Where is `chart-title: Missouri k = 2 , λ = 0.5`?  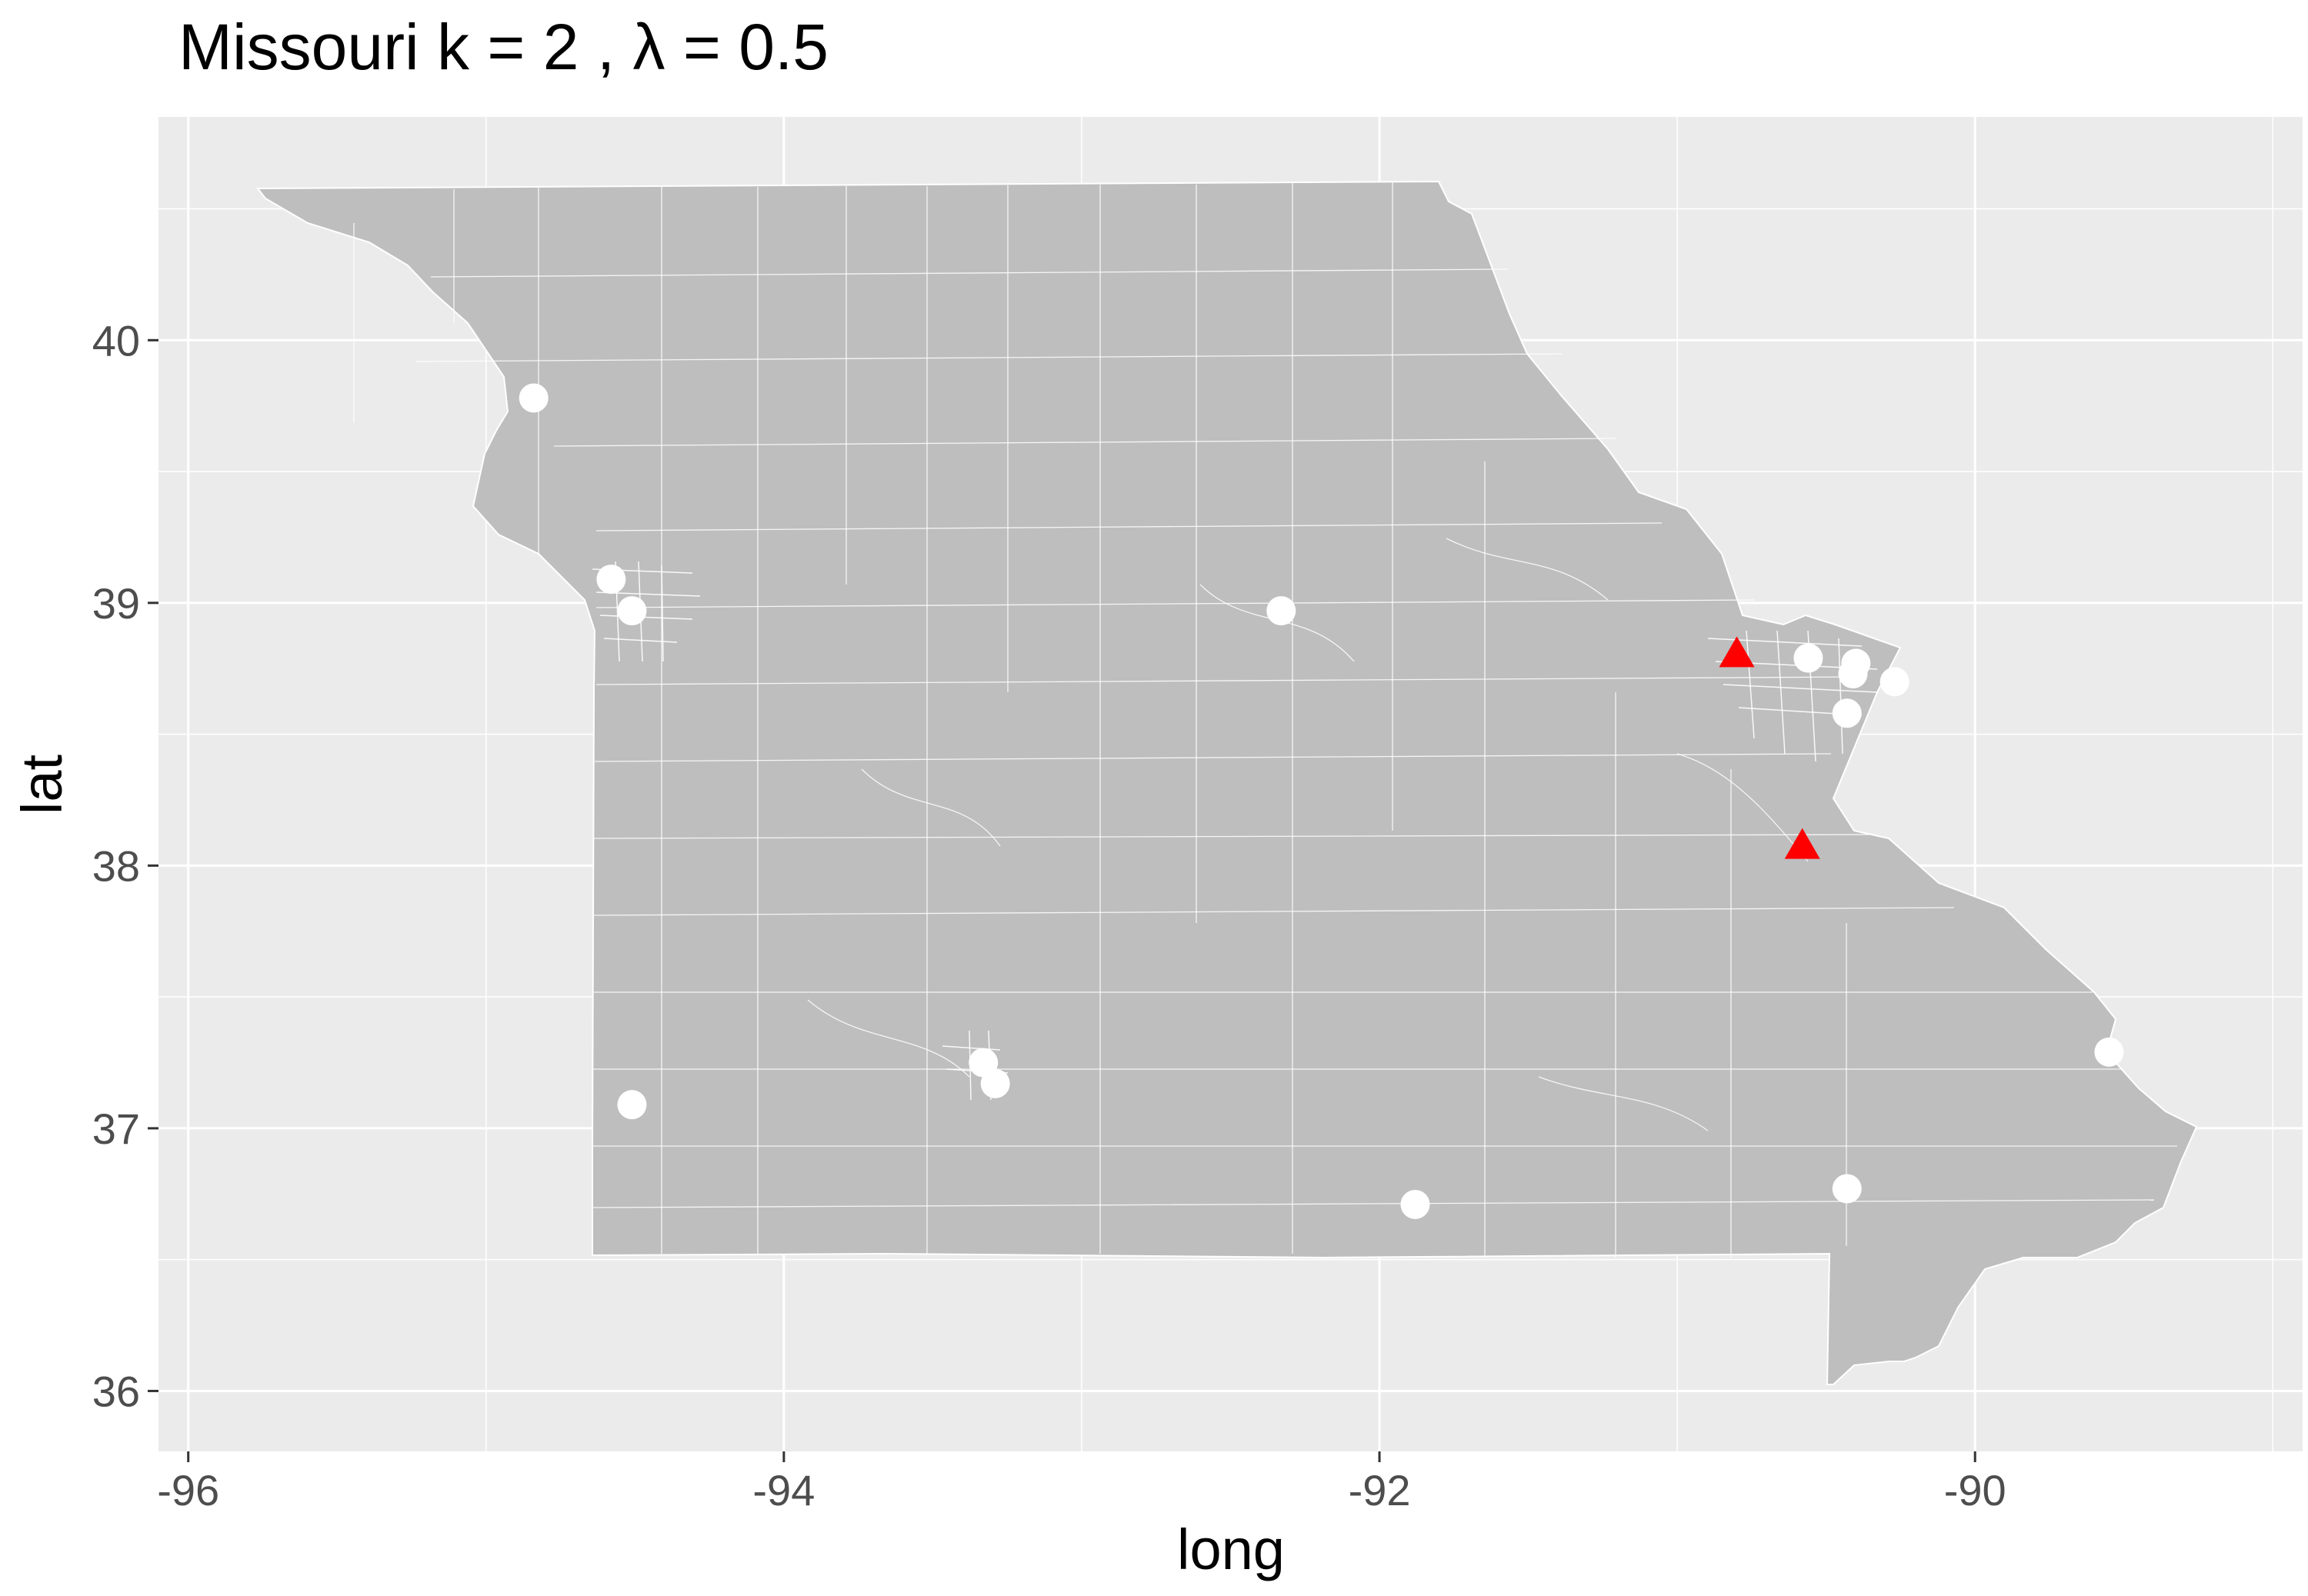 chart-title: Missouri k = 2 , λ = 0.5 is located at coordinates (503, 47).